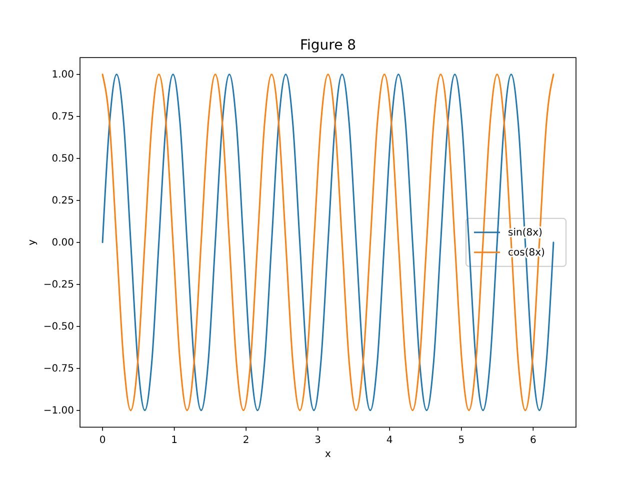 The width and height of the screenshot is (640, 480). What do you see at coordinates (63, 201) in the screenshot?
I see `y-tick-label: 0.25` at bounding box center [63, 201].